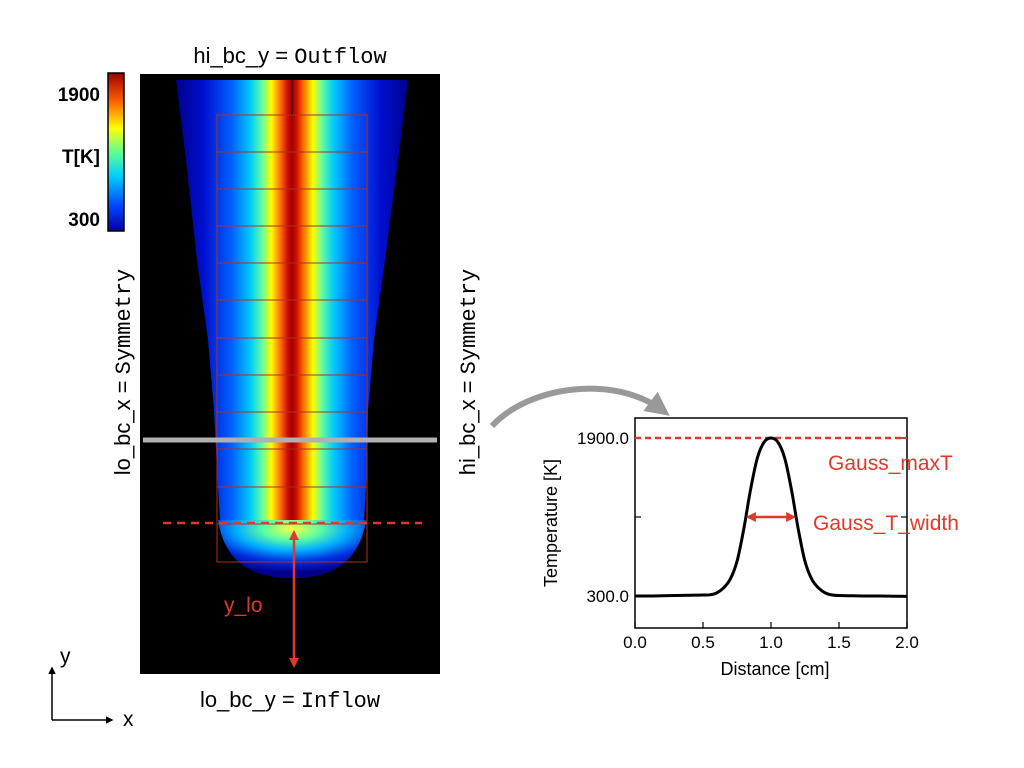 This screenshot has width=1024, height=768. Describe the element at coordinates (124, 322) in the screenshot. I see `lo-bc-x-value: Symmetry` at that location.